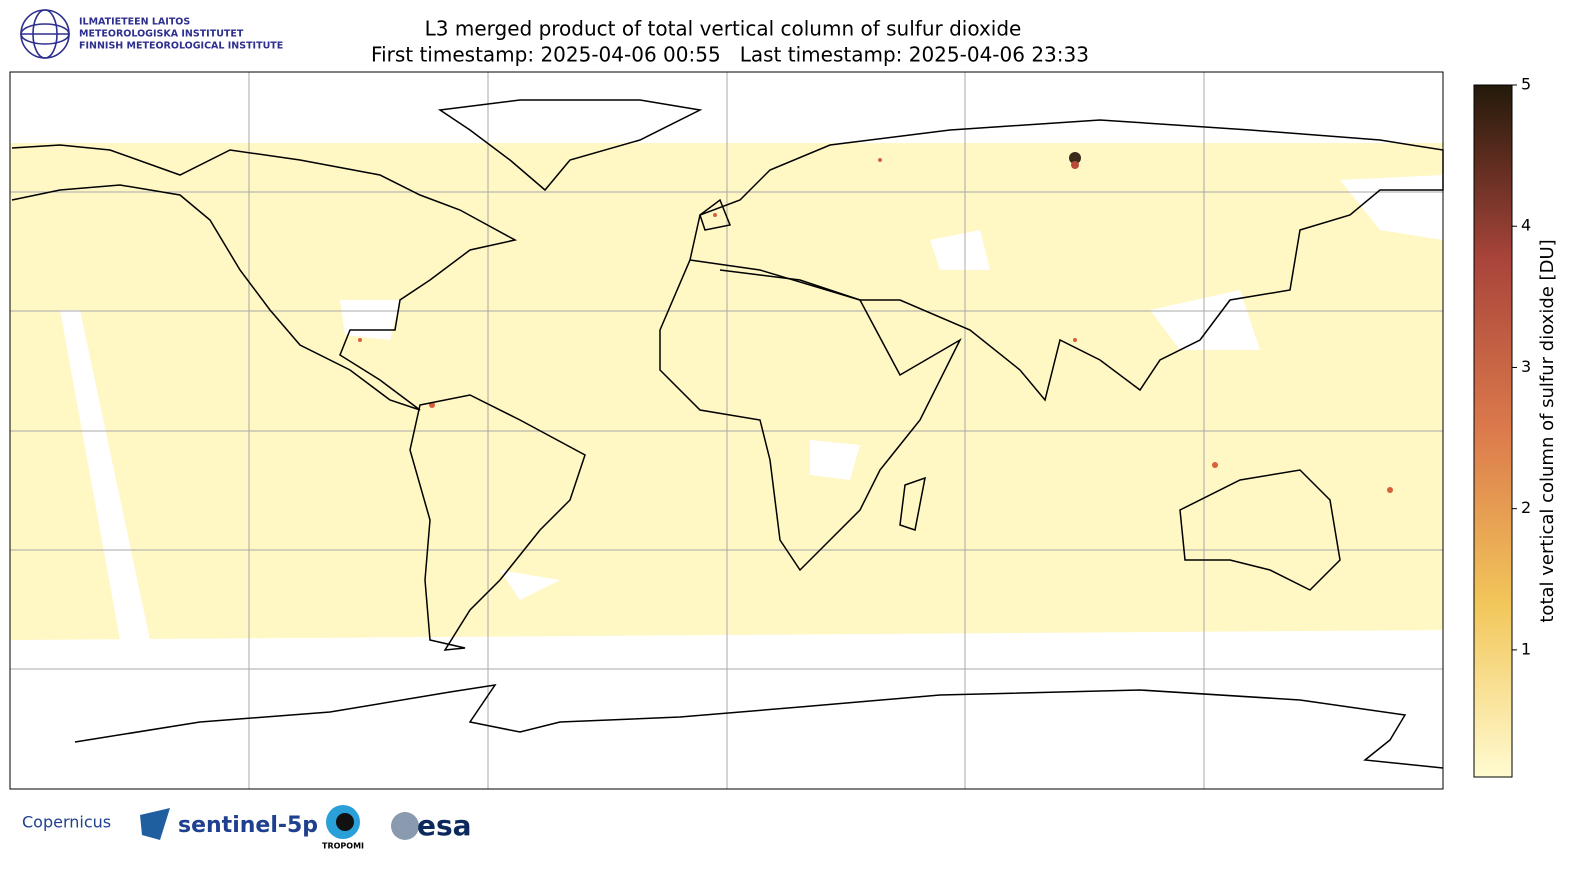 The height and width of the screenshot is (870, 1584). Describe the element at coordinates (343, 846) in the screenshot. I see `tropomi-logo: TROPOMI` at that location.